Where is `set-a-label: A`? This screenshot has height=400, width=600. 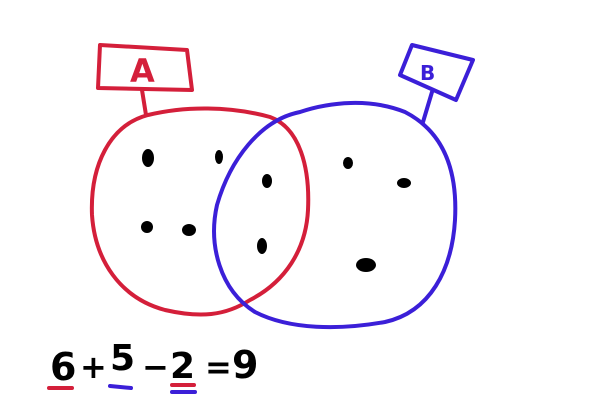
set-a-label: A is located at coordinates (142, 71).